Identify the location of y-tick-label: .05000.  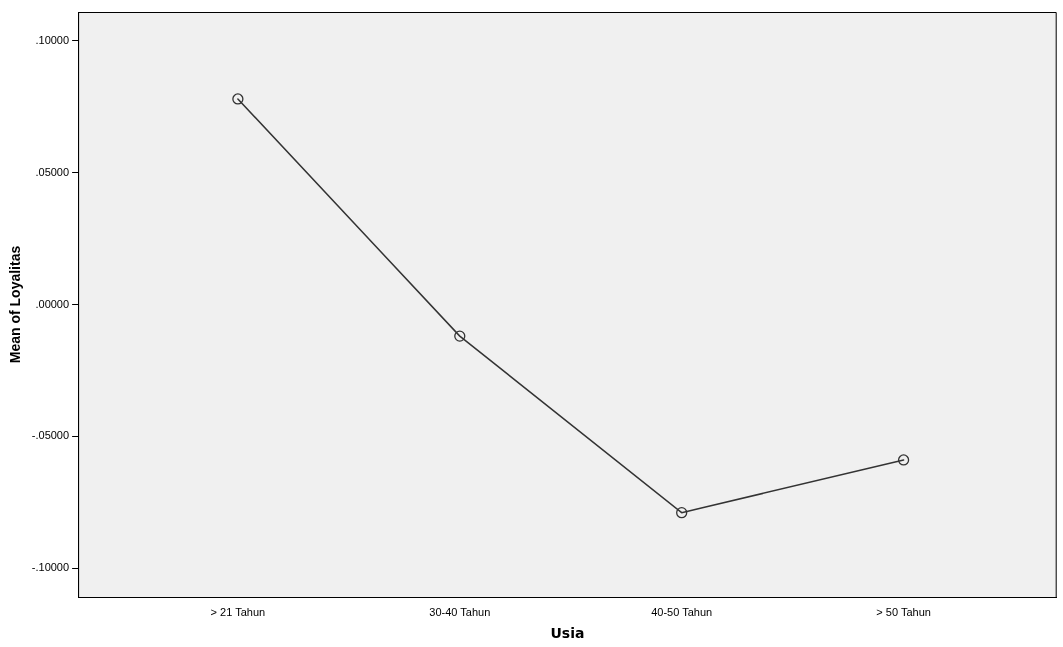
(52, 171).